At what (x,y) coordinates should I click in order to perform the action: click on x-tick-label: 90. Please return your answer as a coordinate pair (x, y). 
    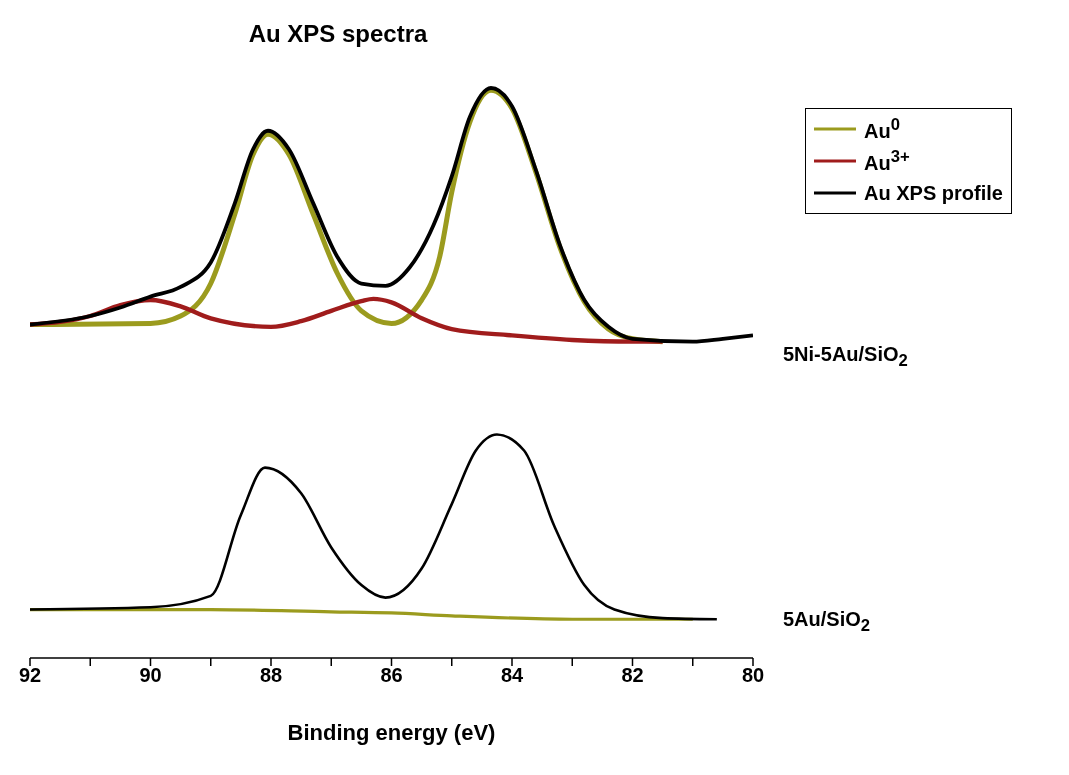
    Looking at the image, I should click on (150, 675).